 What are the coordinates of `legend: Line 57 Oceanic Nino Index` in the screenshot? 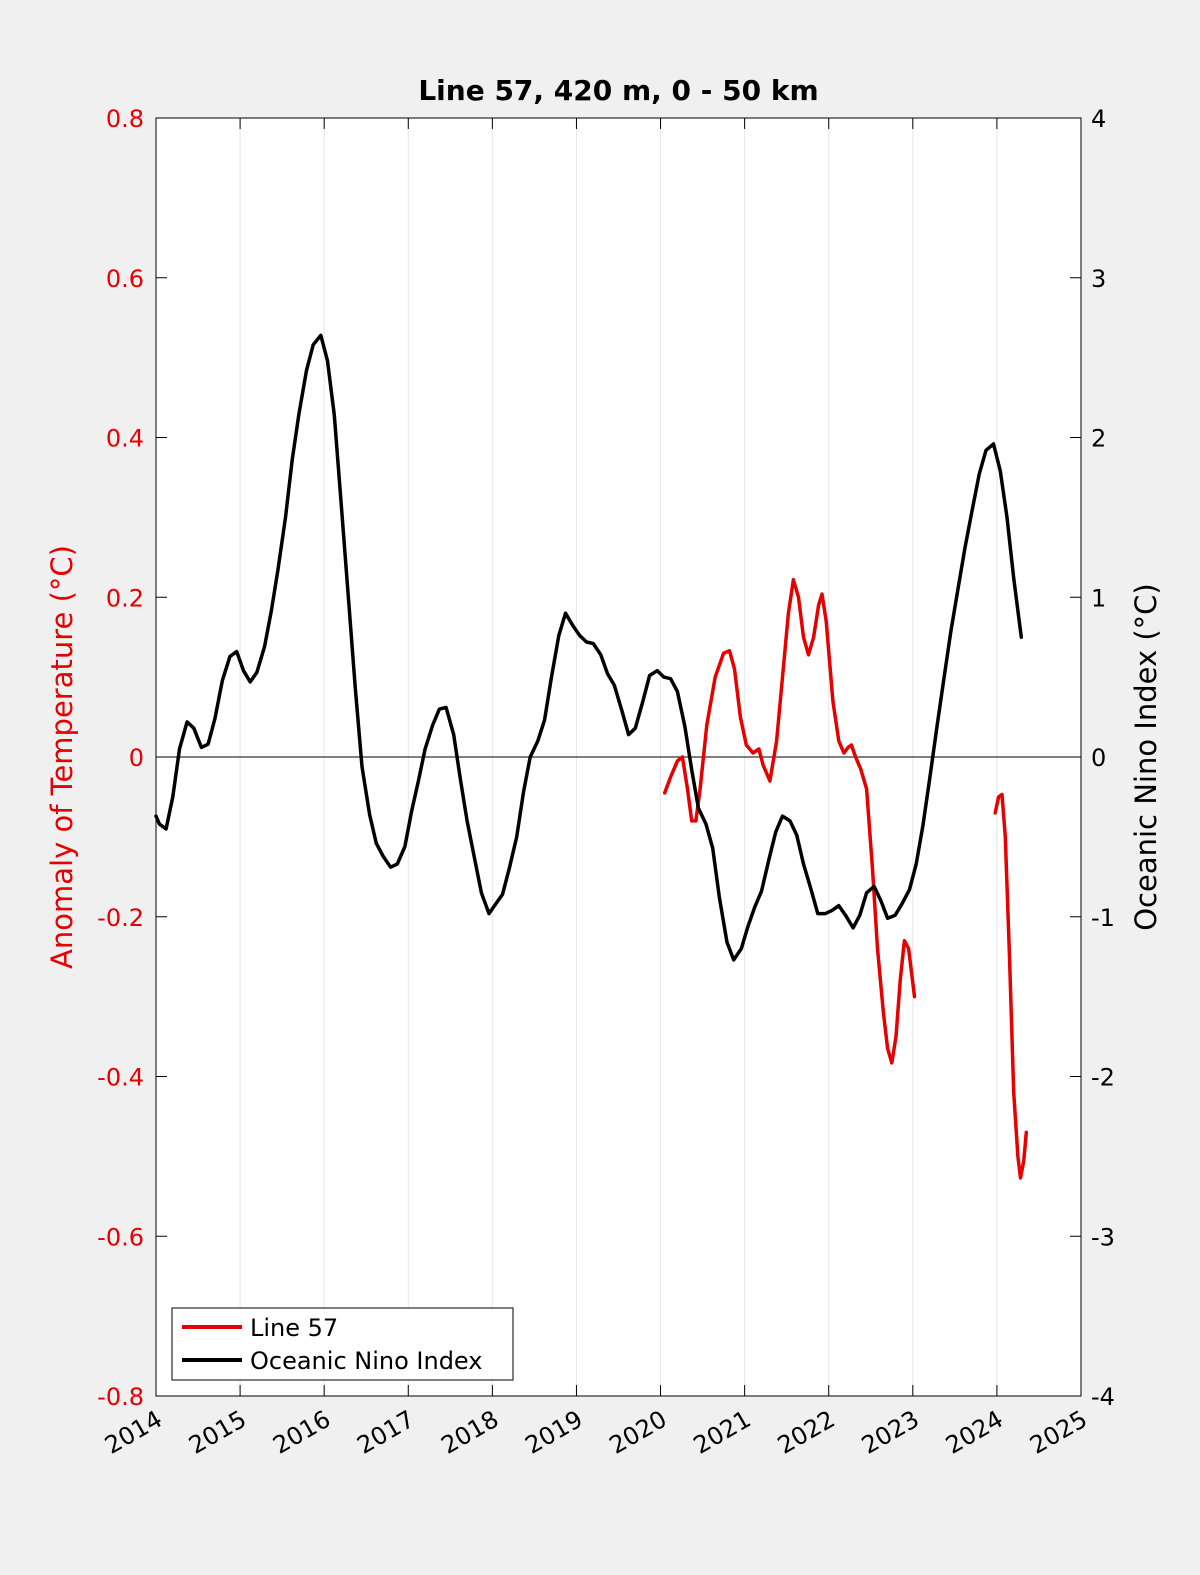 It's located at (342, 1344).